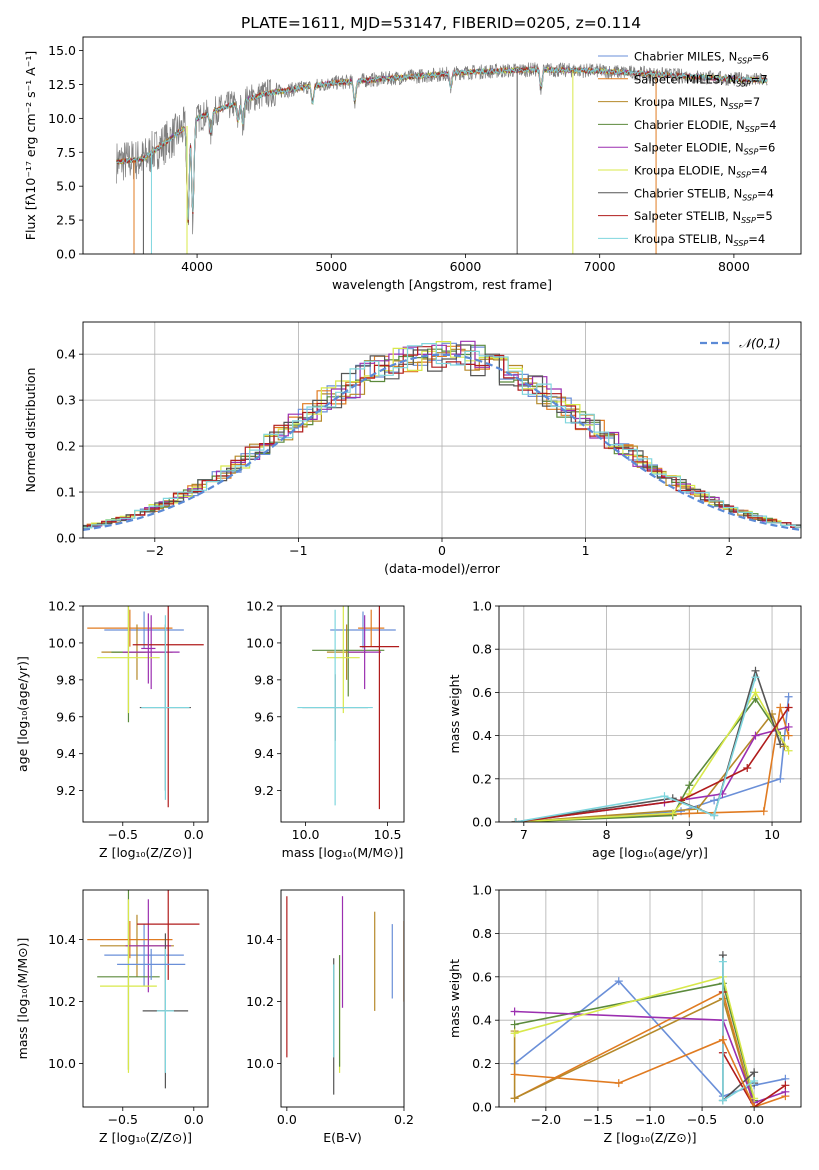 The image size is (819, 1170). What do you see at coordinates (388, 834) in the screenshot?
I see `x-tick-label: 10.5` at bounding box center [388, 834].